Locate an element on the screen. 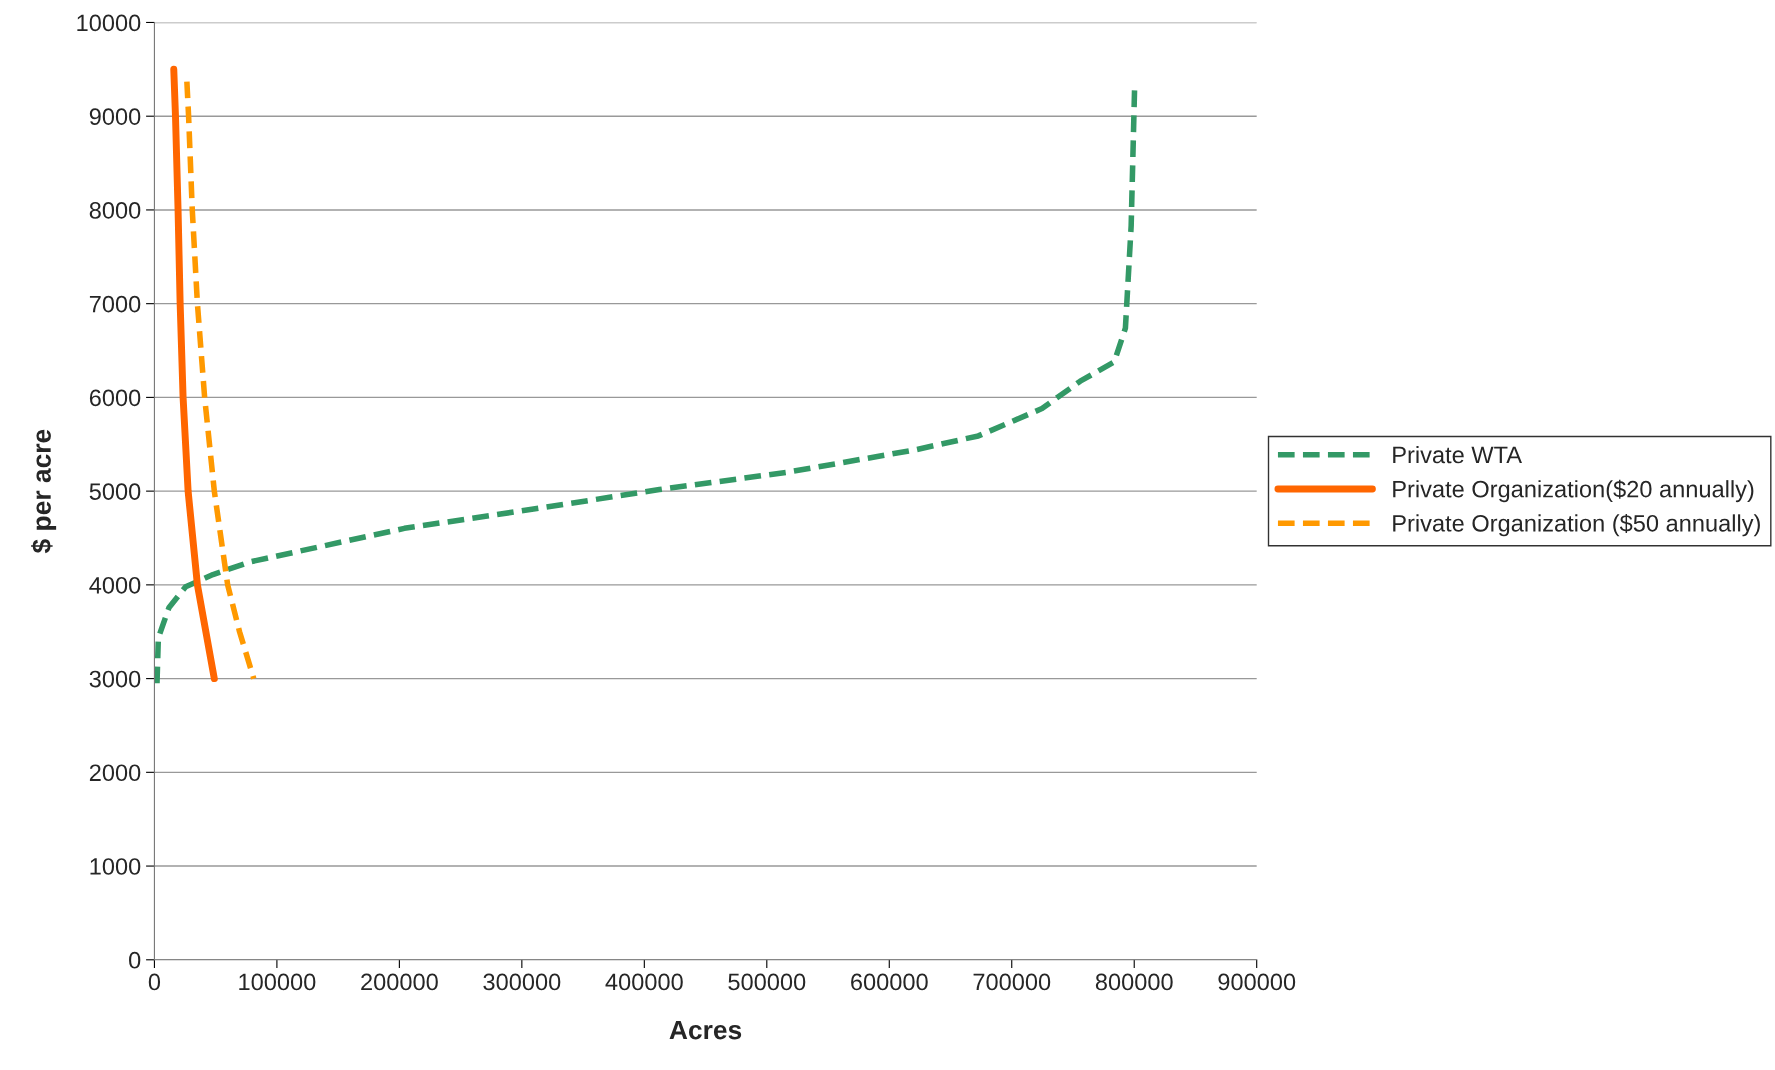  x-tick-label: 600000 is located at coordinates (889, 982).